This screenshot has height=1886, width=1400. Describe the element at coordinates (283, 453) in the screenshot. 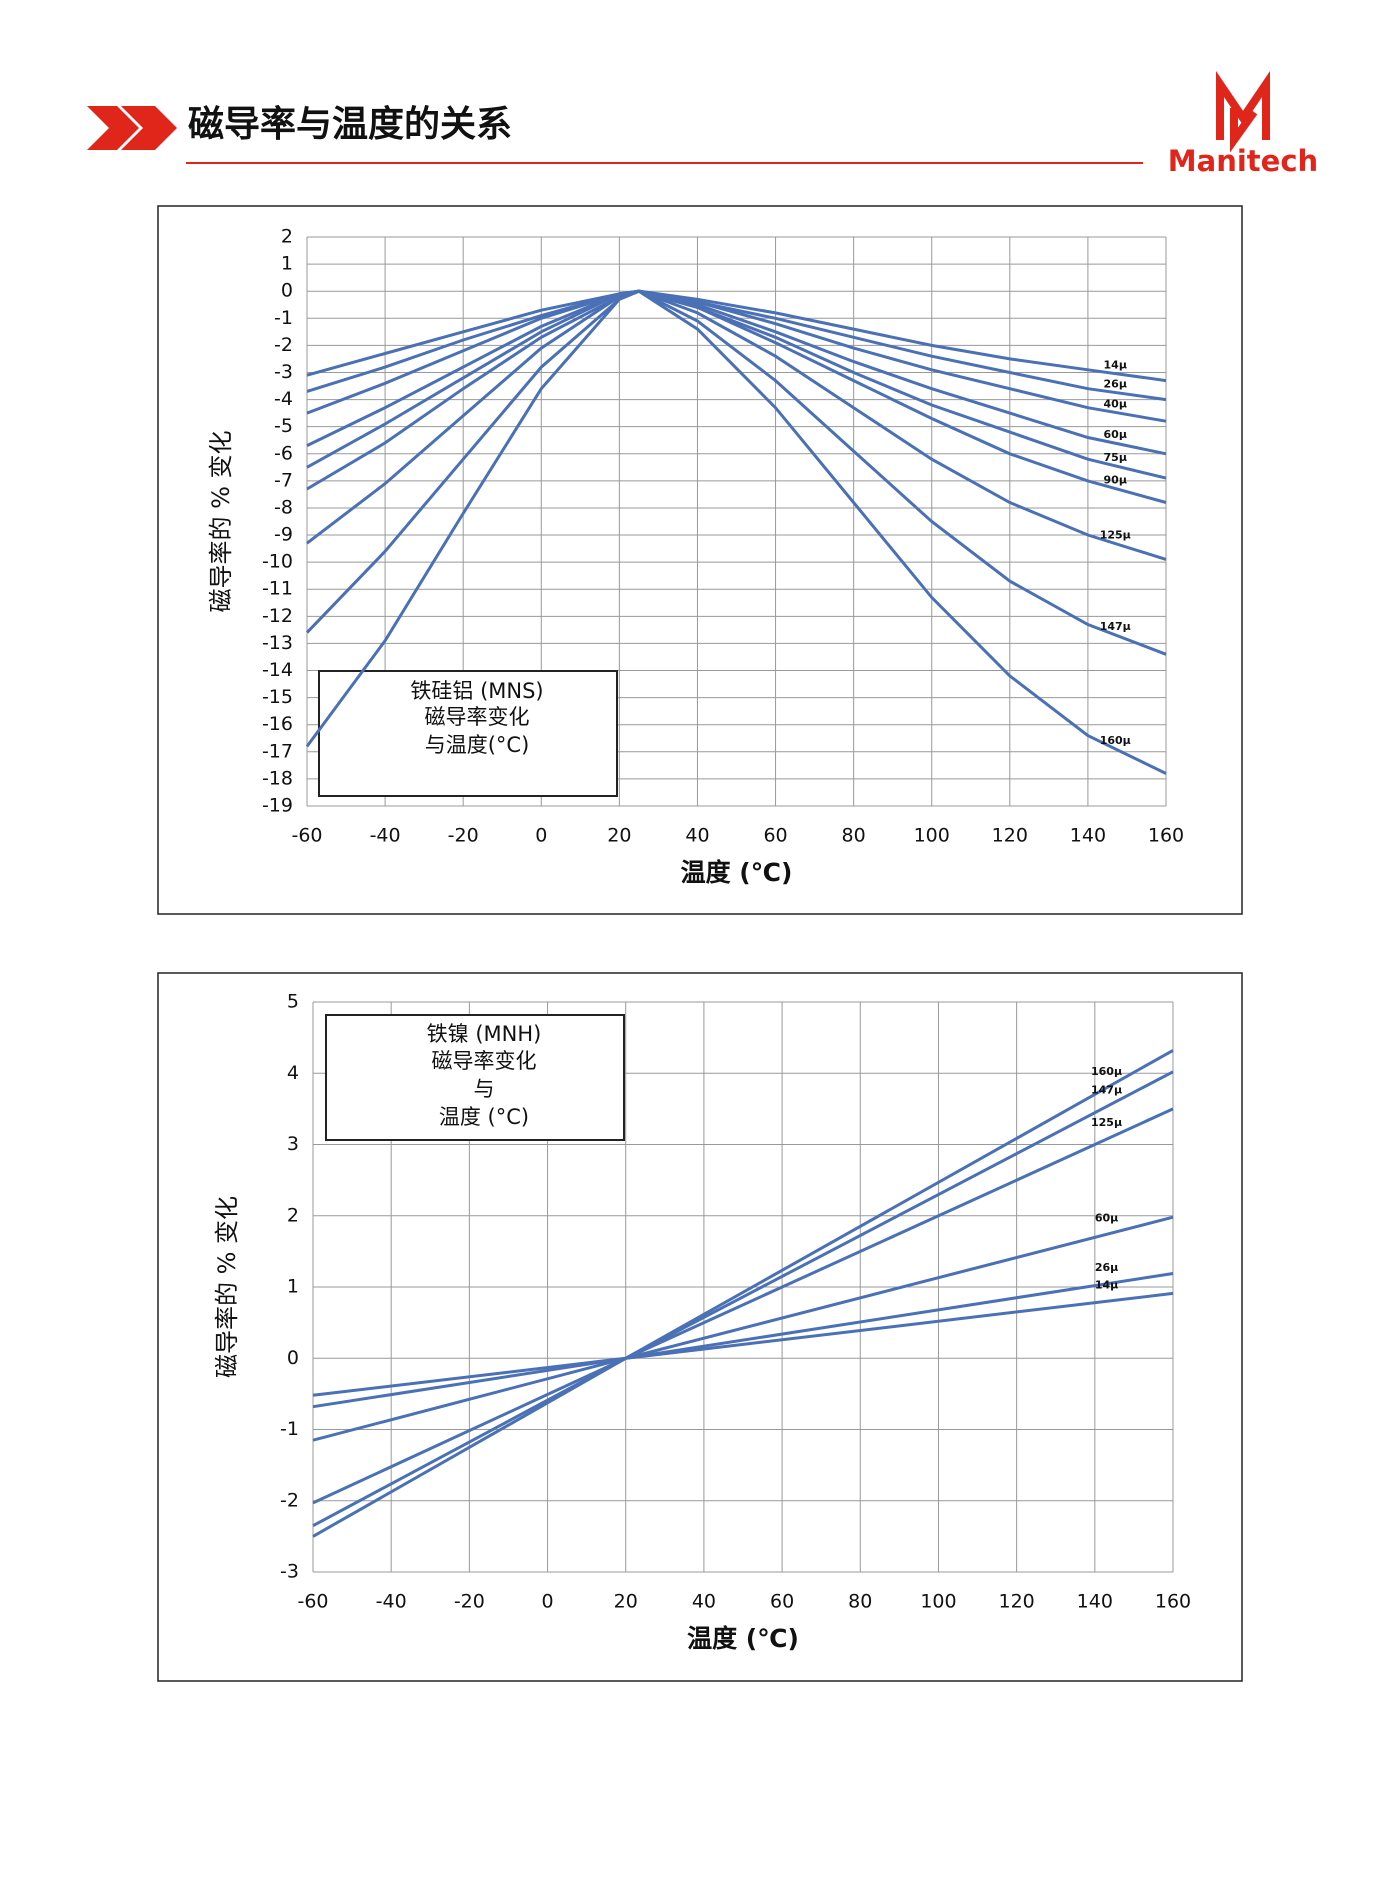

I see `y-tick-label: -6` at that location.